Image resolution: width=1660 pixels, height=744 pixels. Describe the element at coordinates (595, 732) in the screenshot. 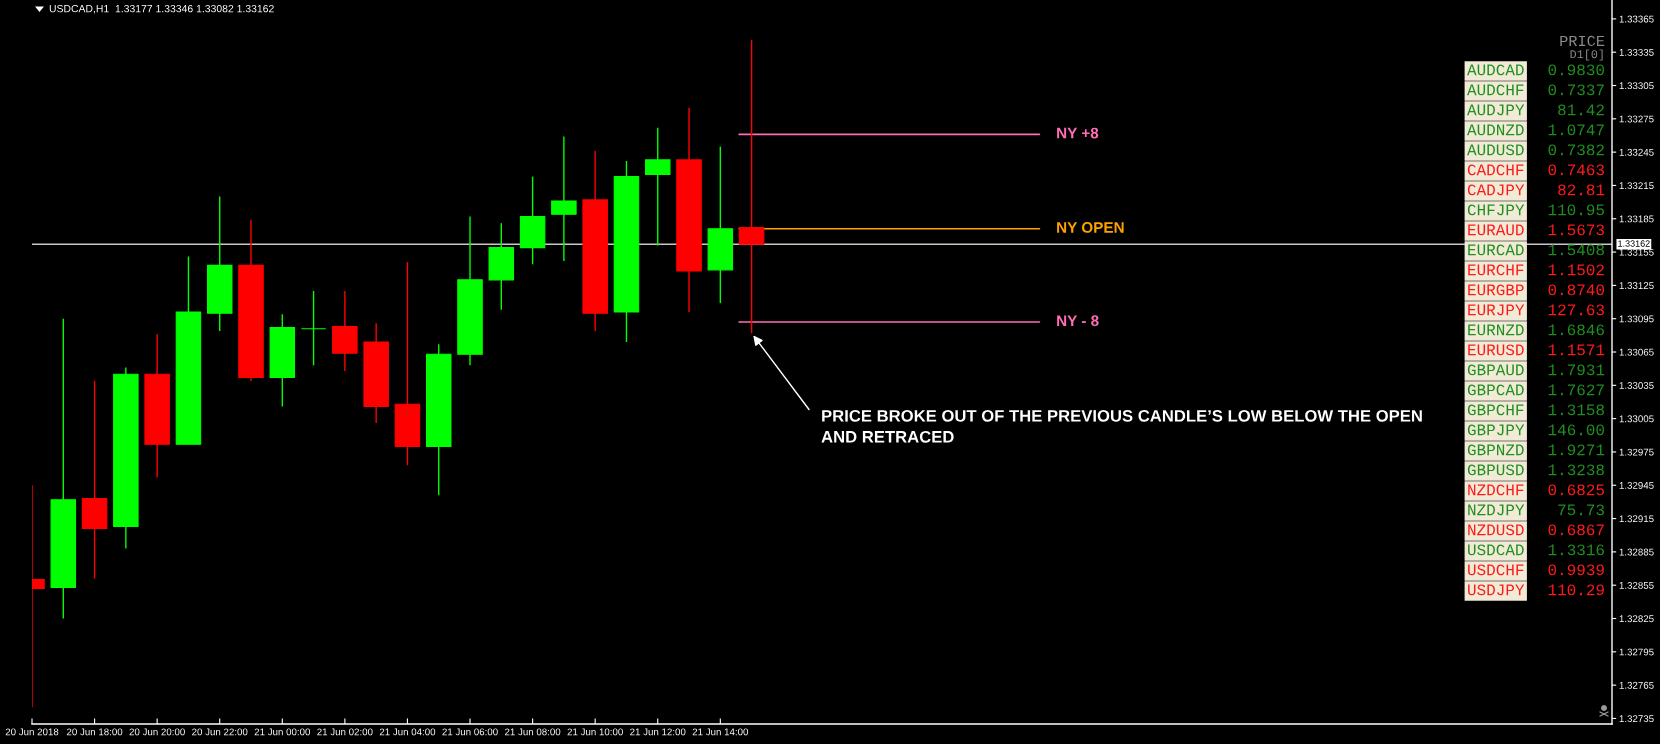

I see `x-tick-label: 21 Jun 10:00` at that location.